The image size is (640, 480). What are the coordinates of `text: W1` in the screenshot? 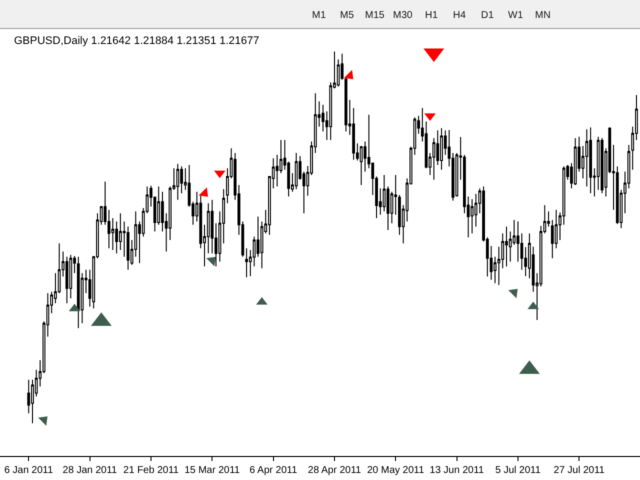 It's located at (516, 15).